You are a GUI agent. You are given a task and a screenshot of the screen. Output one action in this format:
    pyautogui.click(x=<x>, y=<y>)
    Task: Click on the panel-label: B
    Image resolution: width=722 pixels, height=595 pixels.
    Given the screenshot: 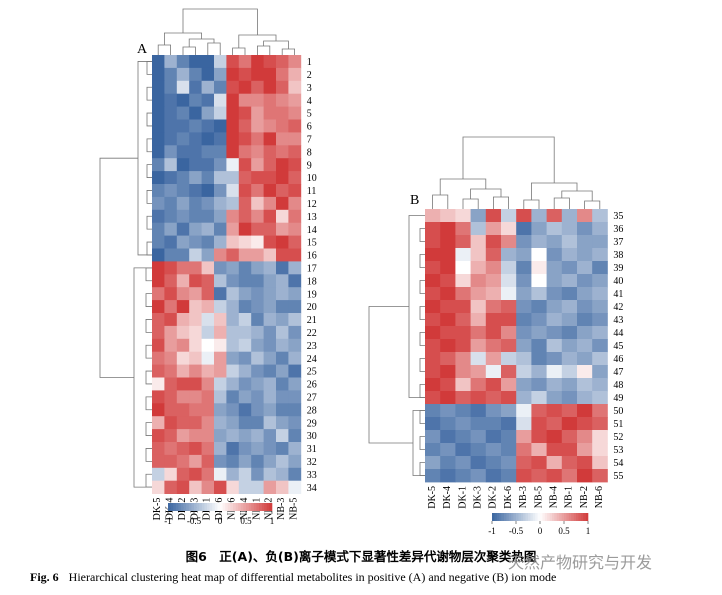 What is the action you would take?
    pyautogui.click(x=414, y=200)
    